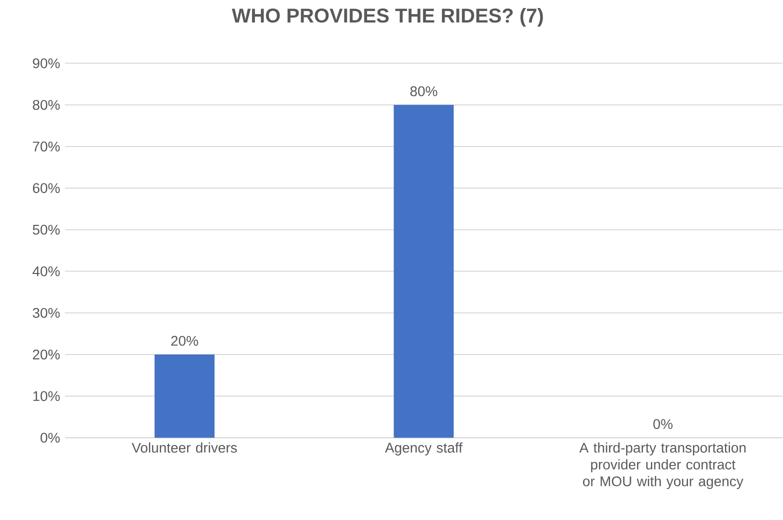 The height and width of the screenshot is (520, 783). Describe the element at coordinates (46, 188) in the screenshot. I see `y-tick-label: 60%` at that location.